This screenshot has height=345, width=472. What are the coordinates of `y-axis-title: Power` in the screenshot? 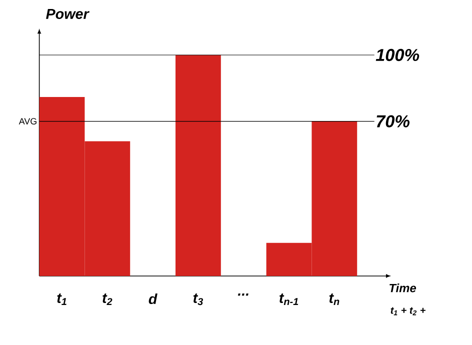 It's located at (68, 13).